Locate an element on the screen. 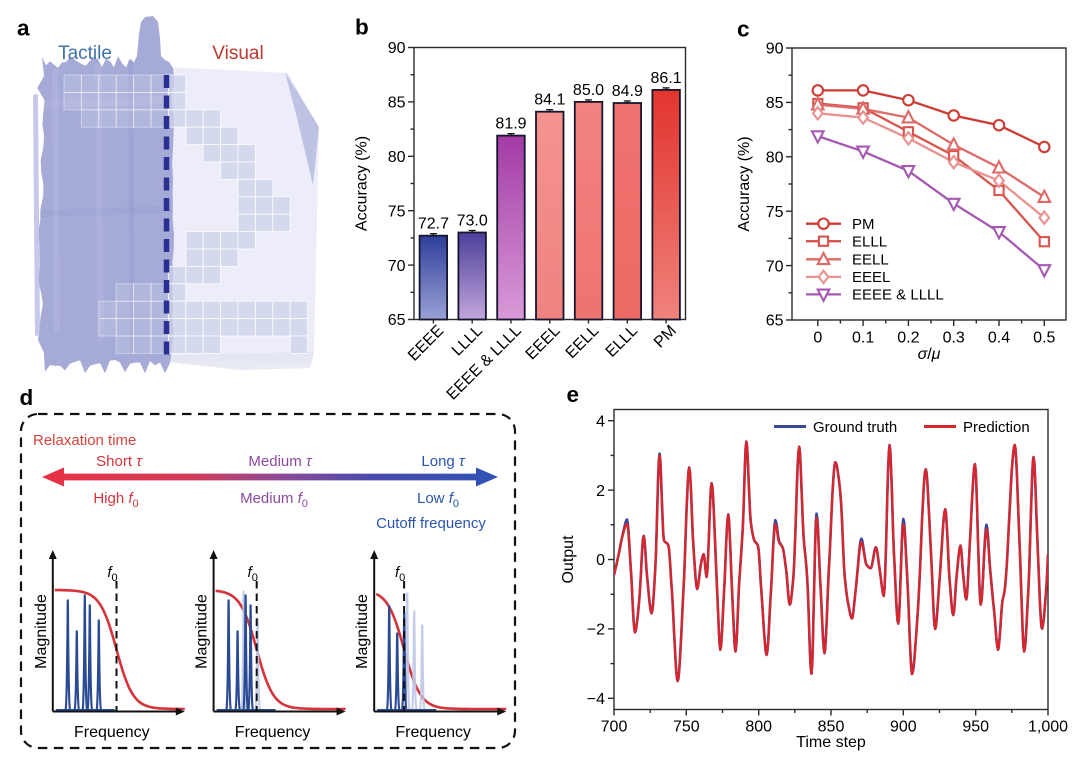 Image resolution: width=1080 pixels, height=764 pixels. svg-text: 1,000 is located at coordinates (1048, 727).